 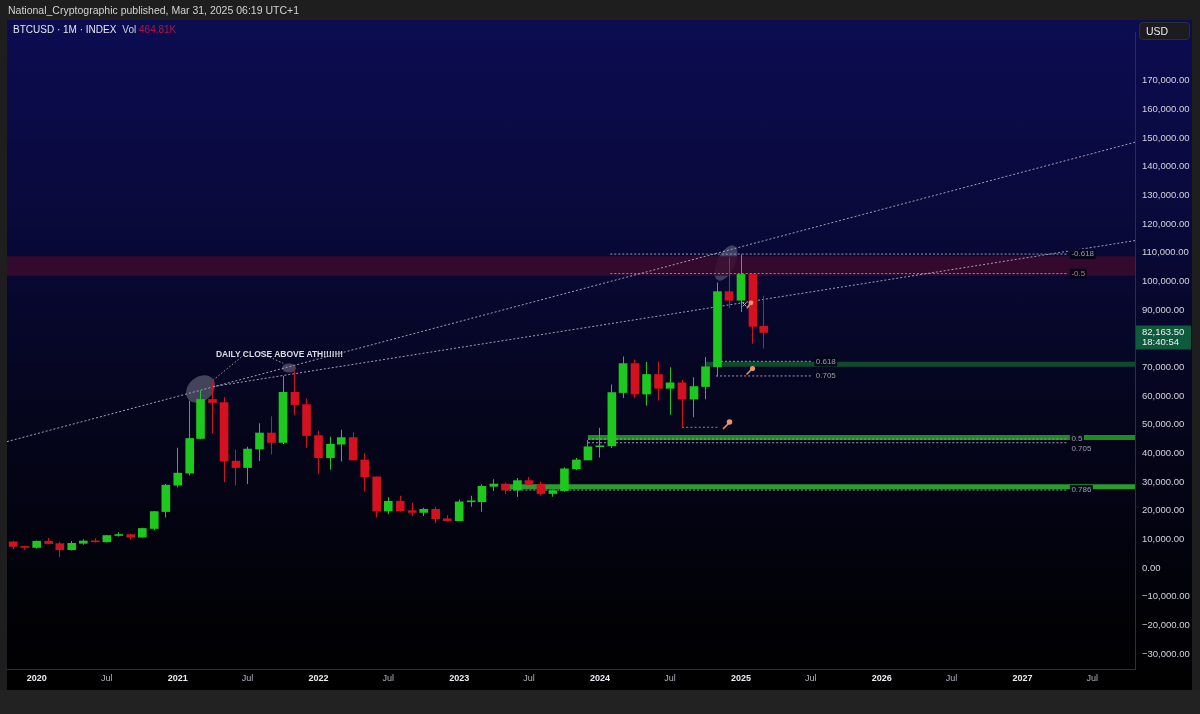 I want to click on y-tick-label: 100,000.00, so click(x=1166, y=280).